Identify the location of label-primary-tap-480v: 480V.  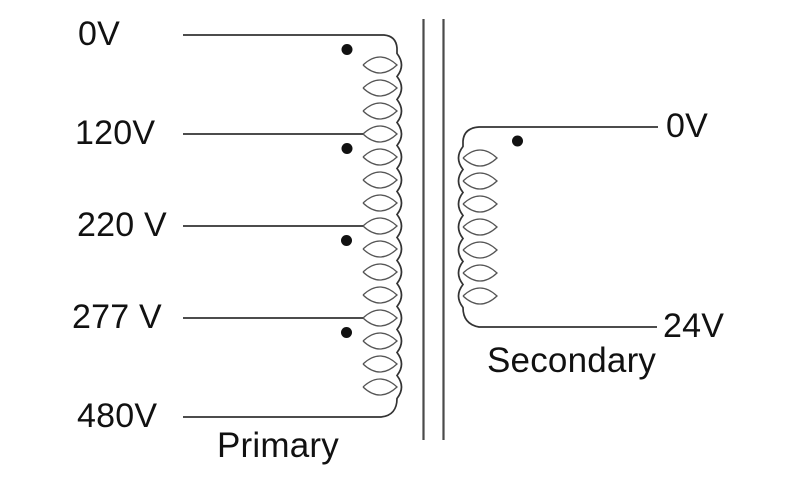
(117, 416).